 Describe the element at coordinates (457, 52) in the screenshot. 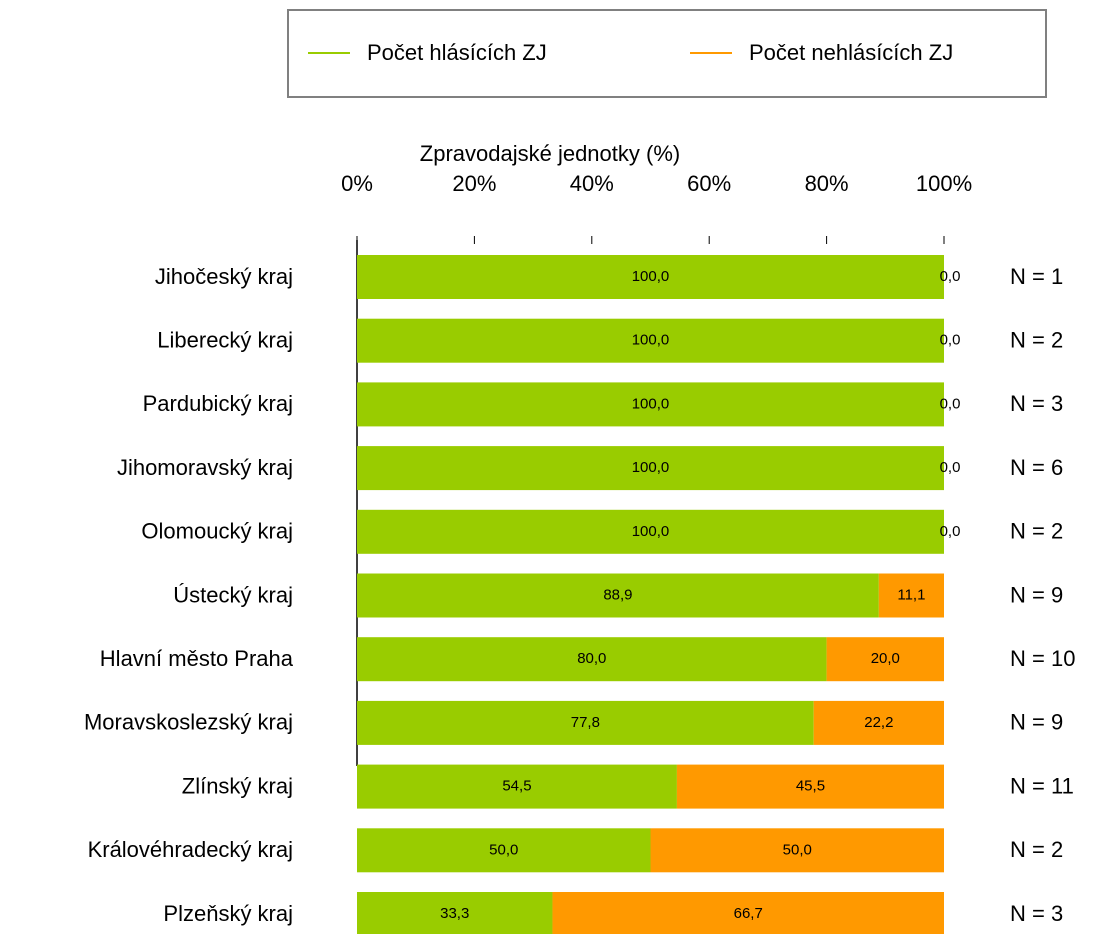

I see `legend-label: Počet hlásících ZJ` at that location.